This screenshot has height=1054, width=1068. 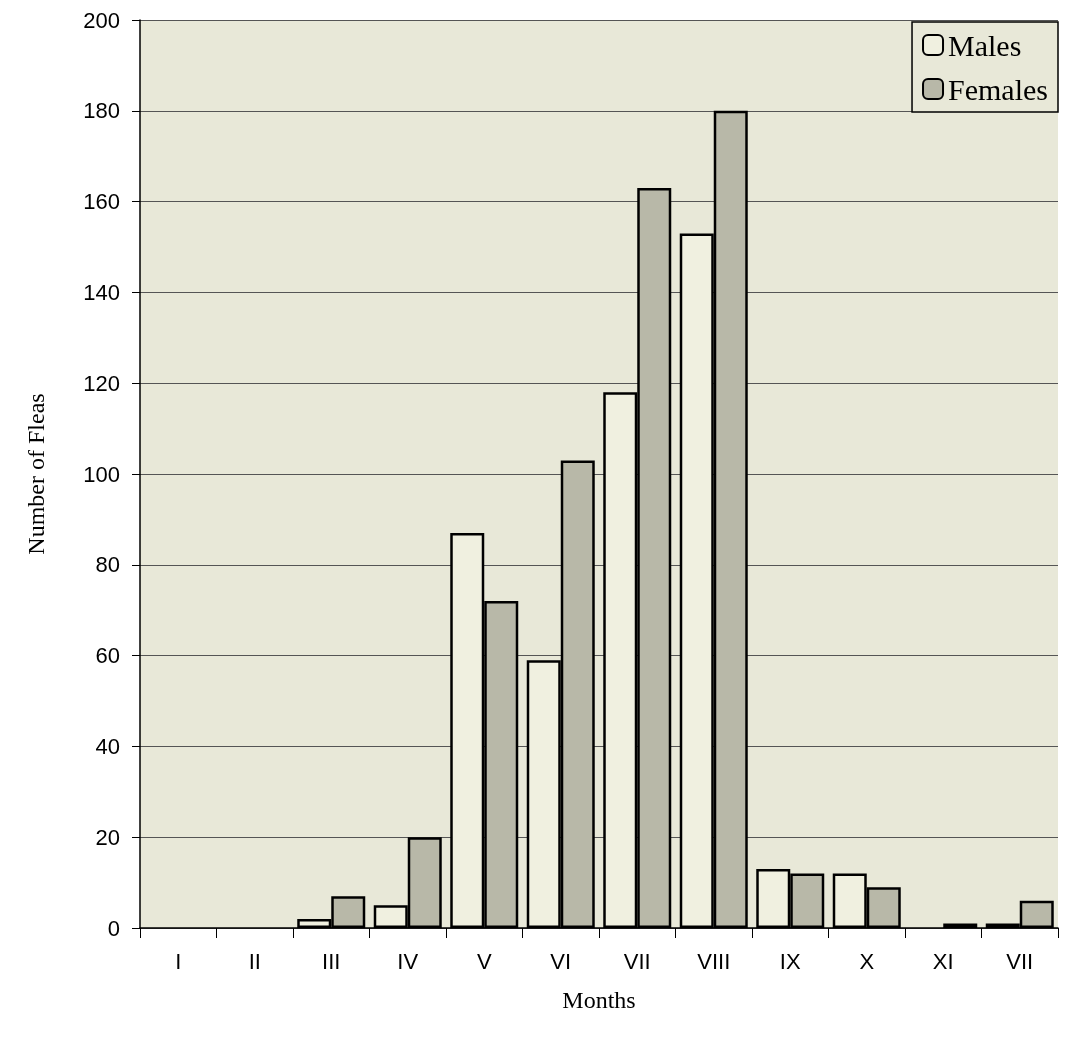 What do you see at coordinates (985, 45) in the screenshot?
I see `legend-label: Males` at bounding box center [985, 45].